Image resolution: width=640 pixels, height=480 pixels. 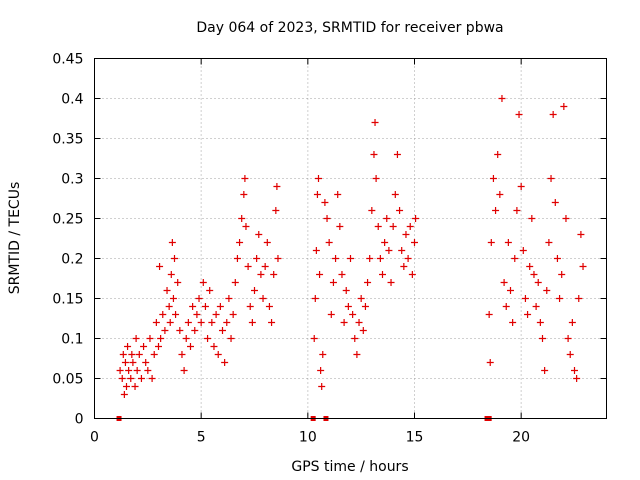 What do you see at coordinates (72, 340) in the screenshot?
I see `y-tick-label: 0.1` at bounding box center [72, 340].